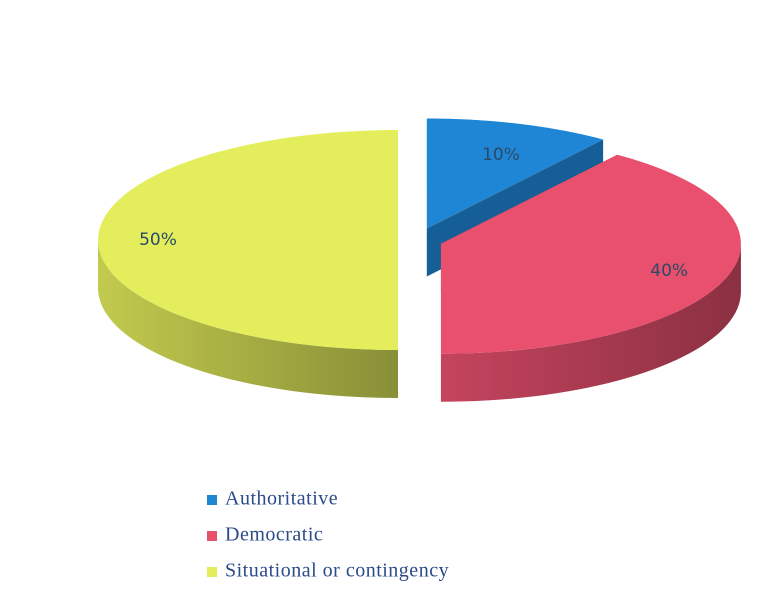 Image resolution: width=762 pixels, height=610 pixels. Describe the element at coordinates (337, 571) in the screenshot. I see `legend-label: Situational or contingency` at that location.